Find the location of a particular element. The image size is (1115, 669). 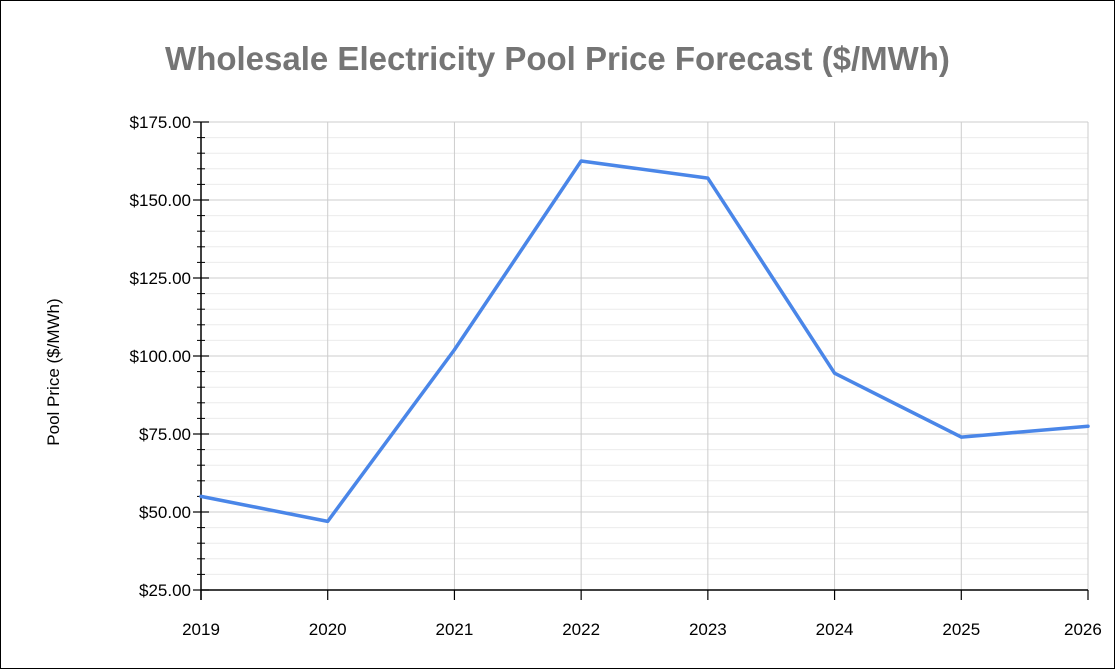

y-tick-label: $50.00 is located at coordinates (165, 512).